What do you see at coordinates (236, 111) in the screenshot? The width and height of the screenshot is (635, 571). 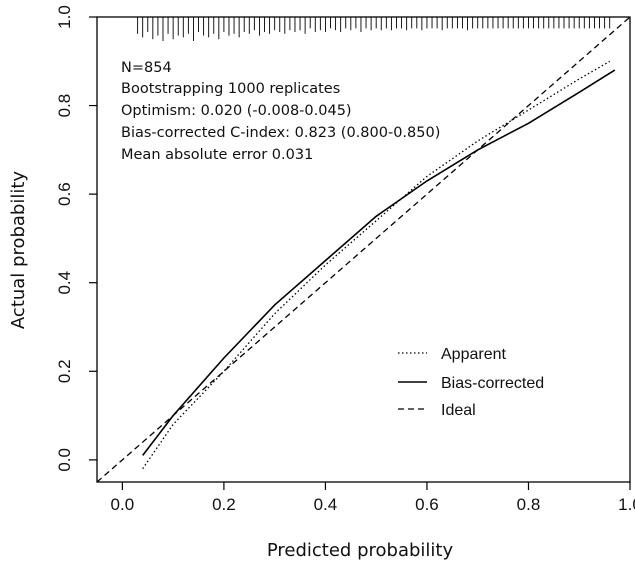 I see `annotation-optimism: Optimism: 0.020 (-0.008-0.045)` at bounding box center [236, 111].